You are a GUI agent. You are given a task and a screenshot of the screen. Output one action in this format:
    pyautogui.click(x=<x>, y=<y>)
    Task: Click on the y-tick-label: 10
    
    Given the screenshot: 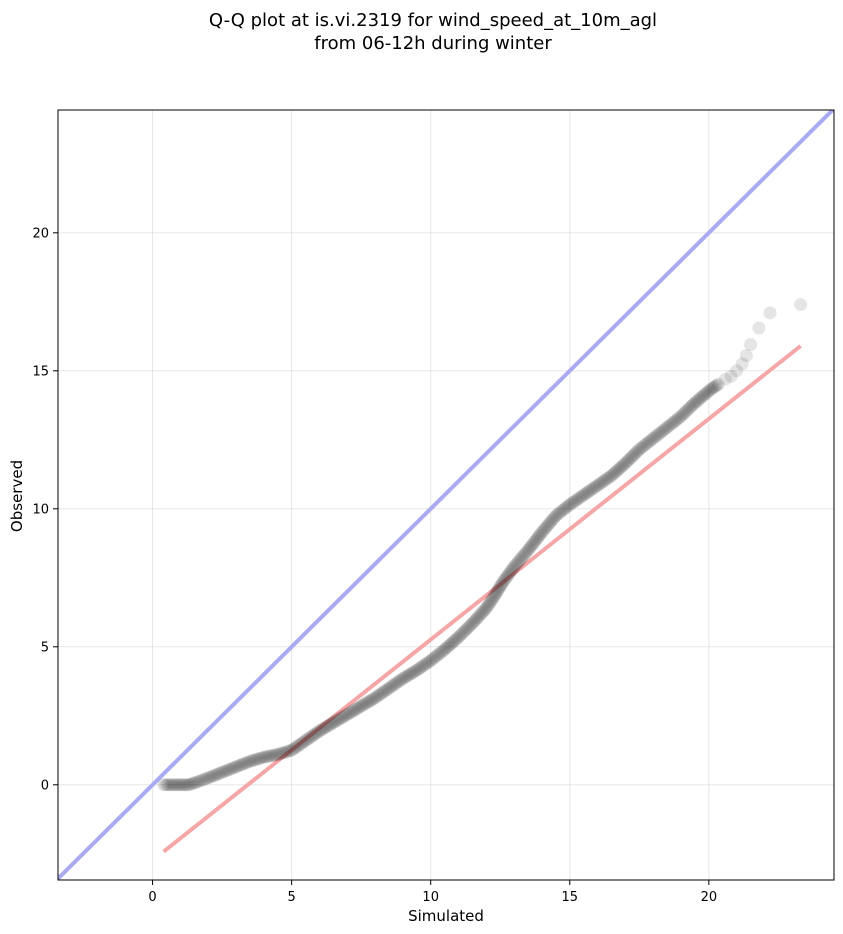 What is the action you would take?
    pyautogui.click(x=40, y=509)
    